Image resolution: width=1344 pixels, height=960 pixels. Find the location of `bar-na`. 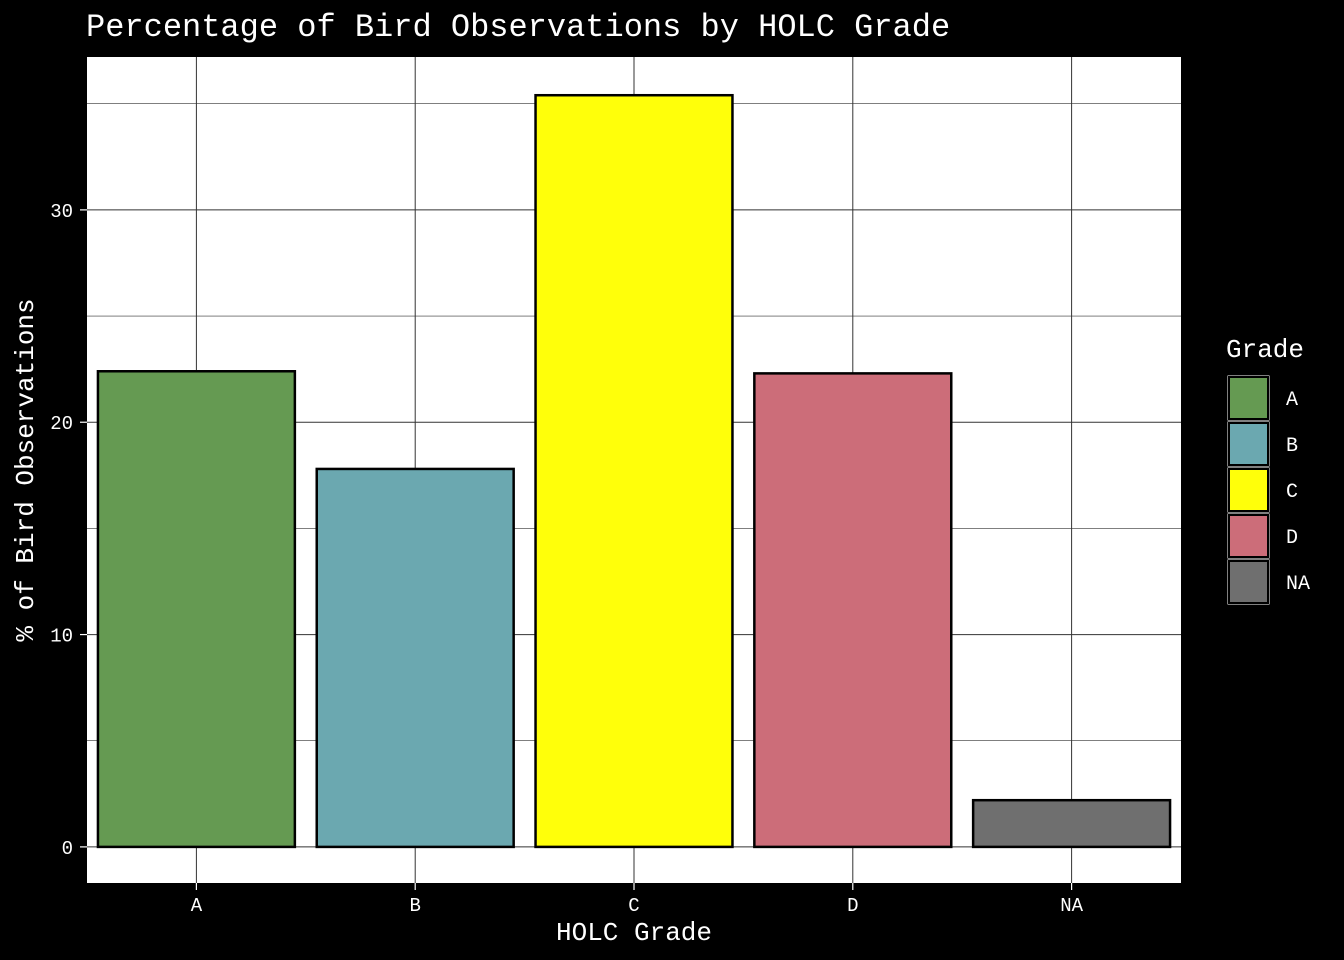

bar-na is located at coordinates (1071, 823).